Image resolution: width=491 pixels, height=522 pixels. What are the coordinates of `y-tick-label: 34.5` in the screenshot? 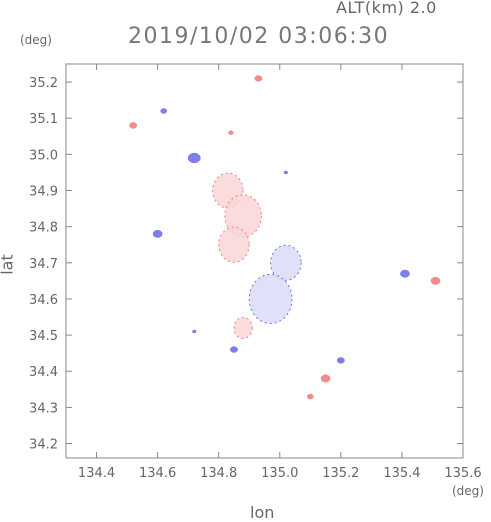 It's located at (43, 336).